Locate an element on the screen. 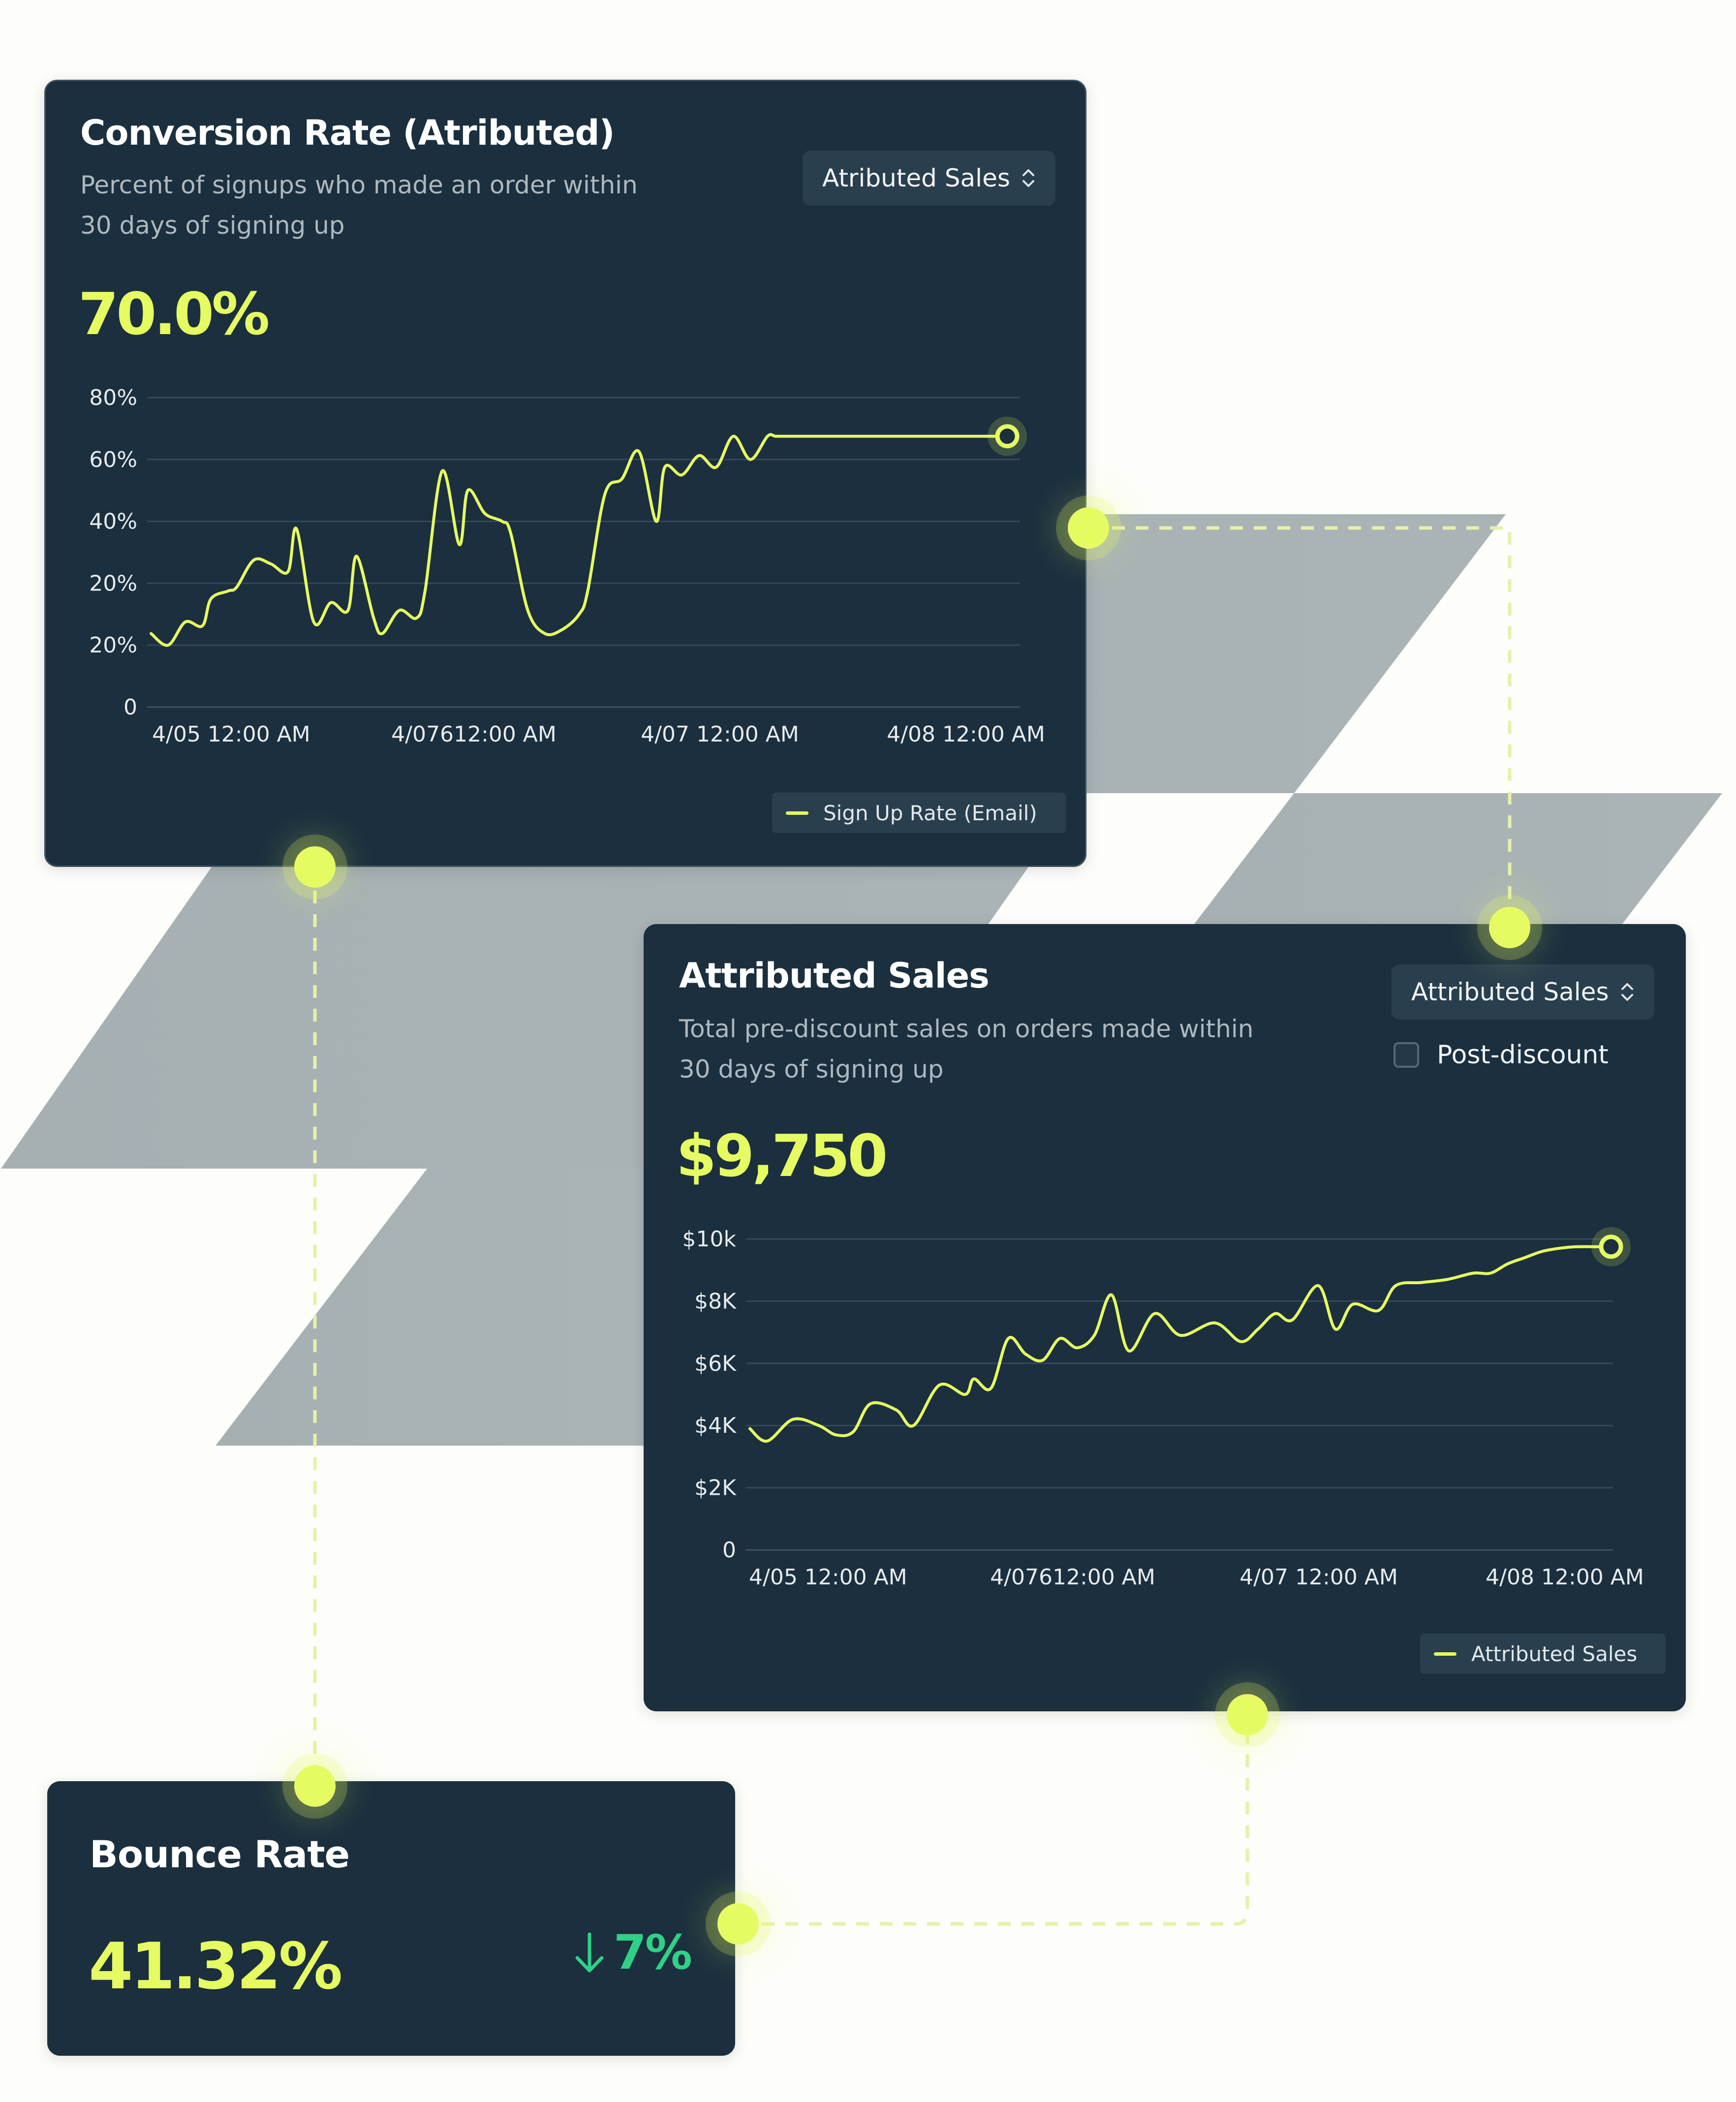 The width and height of the screenshot is (1736, 2102). post-discount-toggle: Post-discount is located at coordinates (1501, 1055).